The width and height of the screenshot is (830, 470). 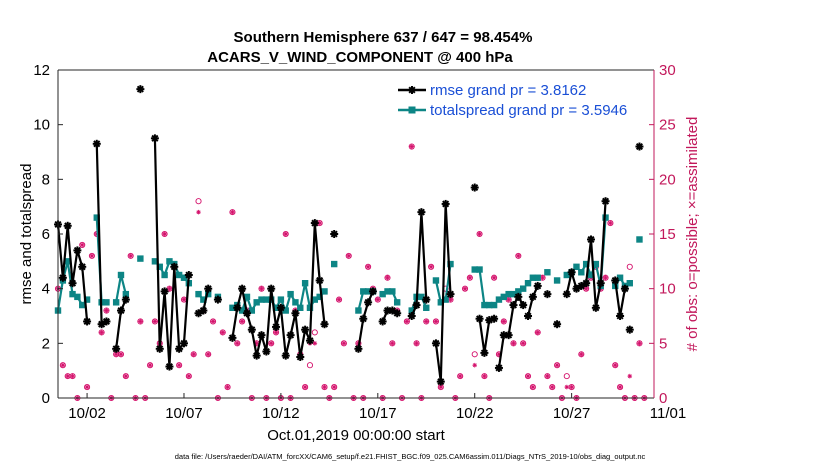 What do you see at coordinates (412, 90) in the screenshot?
I see `legend-rmse-asterisk` at bounding box center [412, 90].